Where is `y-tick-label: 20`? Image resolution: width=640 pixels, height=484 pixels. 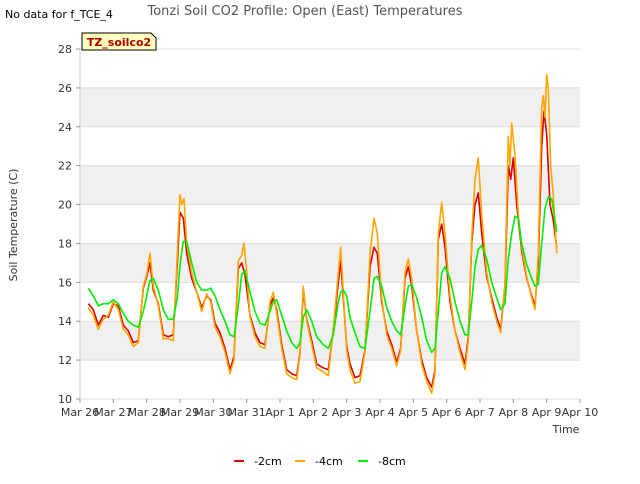 y-tick-label: 20 is located at coordinates (65, 205).